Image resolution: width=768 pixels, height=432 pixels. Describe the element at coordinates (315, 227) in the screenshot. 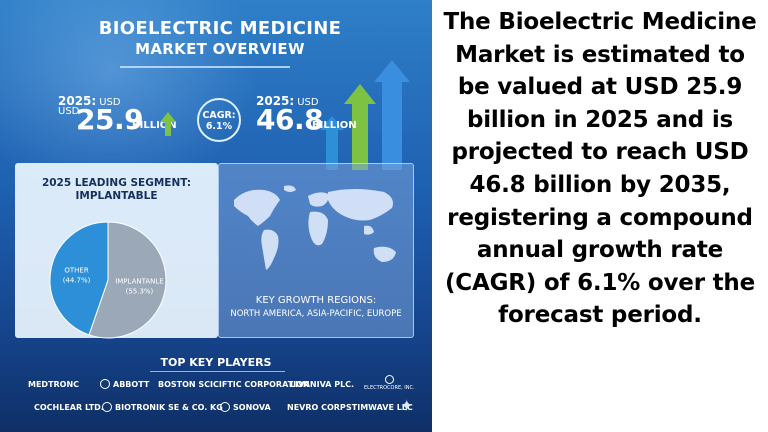

I see `world-map-icon` at that location.